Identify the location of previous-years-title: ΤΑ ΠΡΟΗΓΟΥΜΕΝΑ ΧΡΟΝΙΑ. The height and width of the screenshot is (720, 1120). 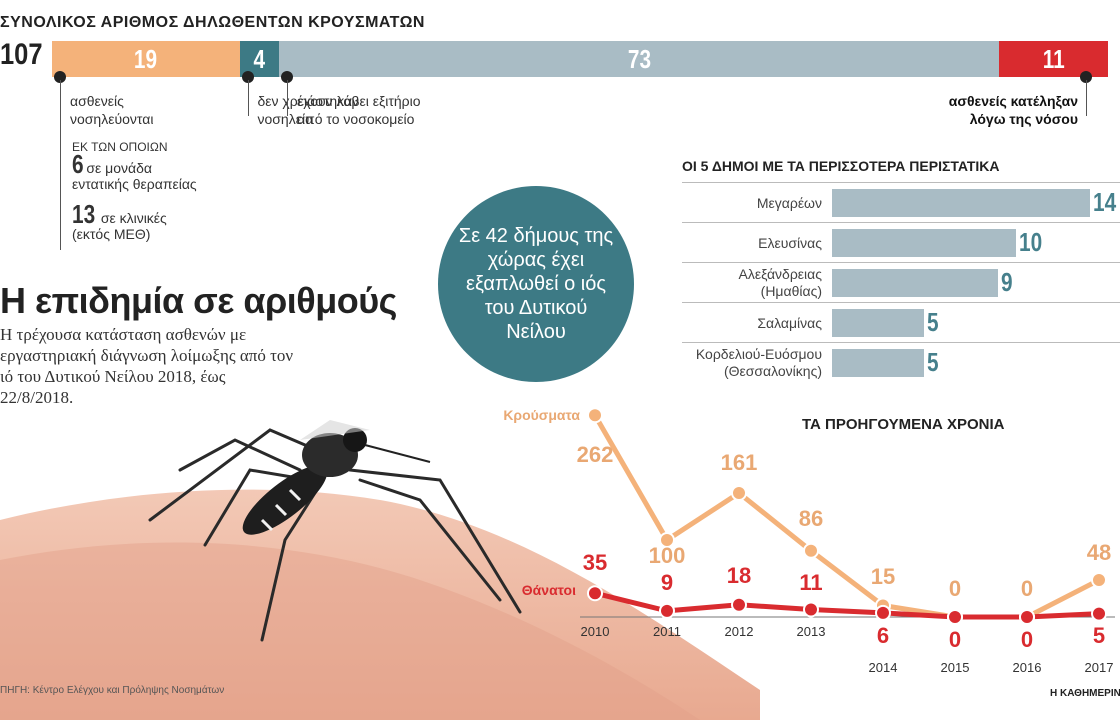
(903, 424).